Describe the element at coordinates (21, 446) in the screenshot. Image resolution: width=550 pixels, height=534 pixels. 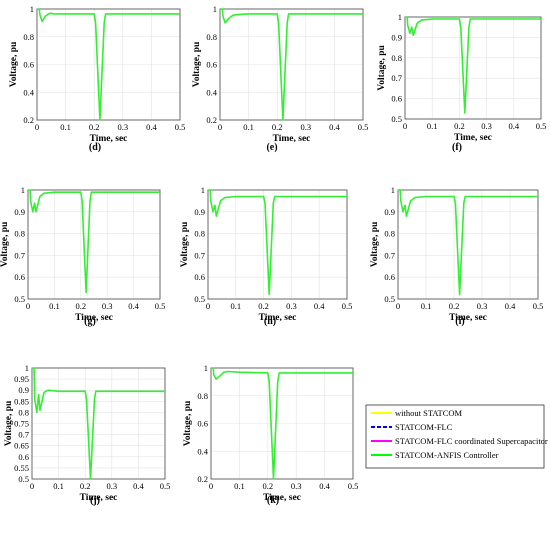
I see `y-tick-label: 0.65` at that location.